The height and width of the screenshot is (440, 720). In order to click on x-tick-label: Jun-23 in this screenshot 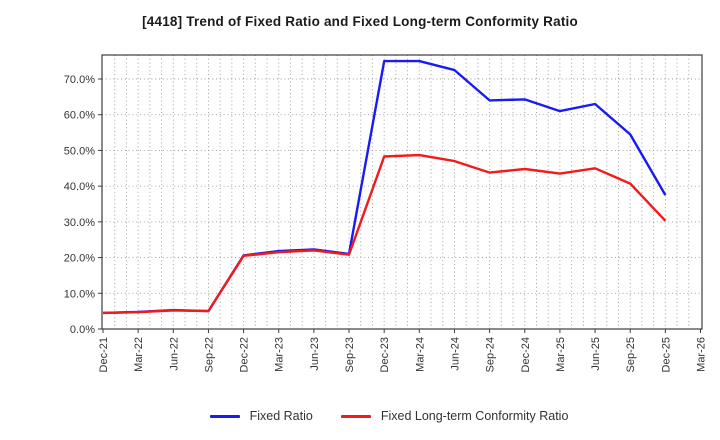, I will do `click(315, 354)`.